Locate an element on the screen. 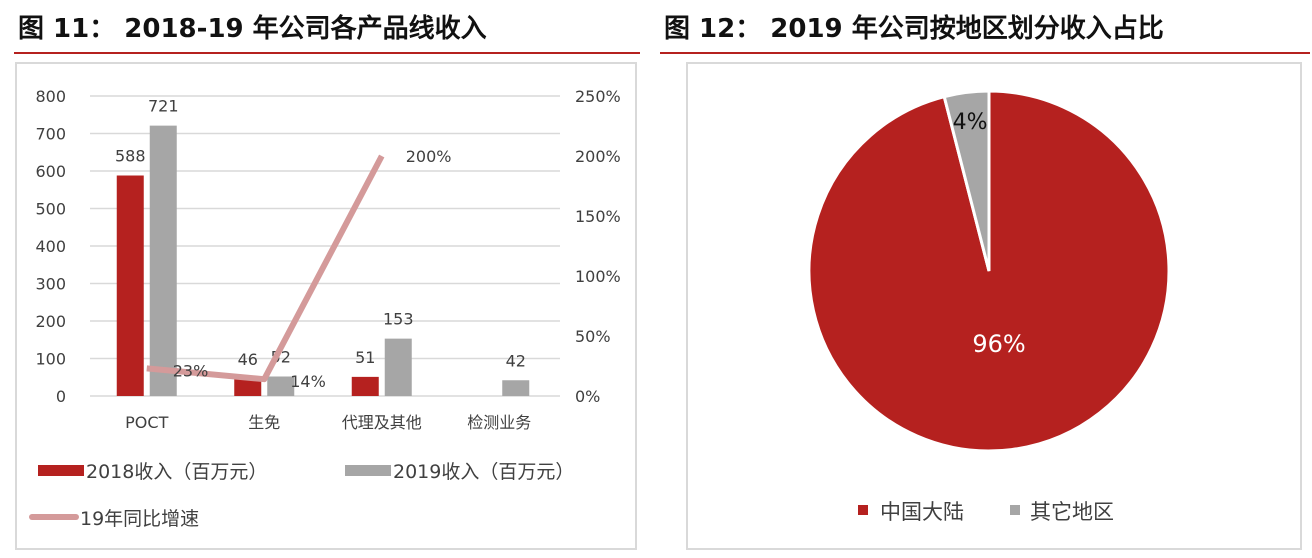 This screenshot has height=558, width=1312. line-data-label: 200% is located at coordinates (429, 156).